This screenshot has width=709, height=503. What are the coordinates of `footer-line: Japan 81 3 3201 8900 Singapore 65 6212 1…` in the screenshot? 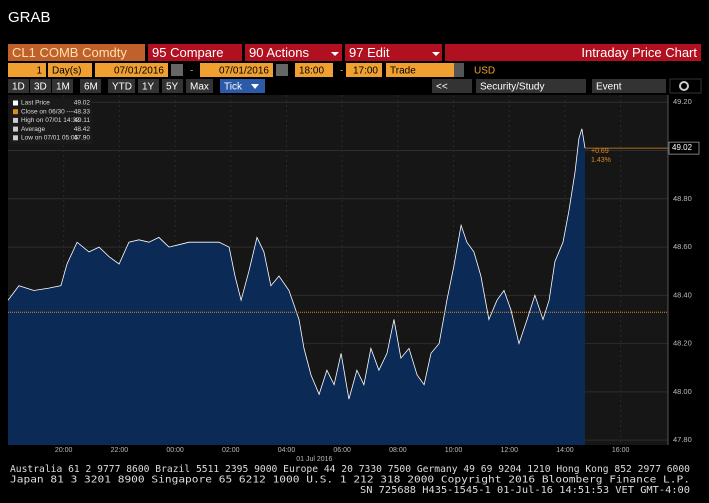 It's located at (350, 480).